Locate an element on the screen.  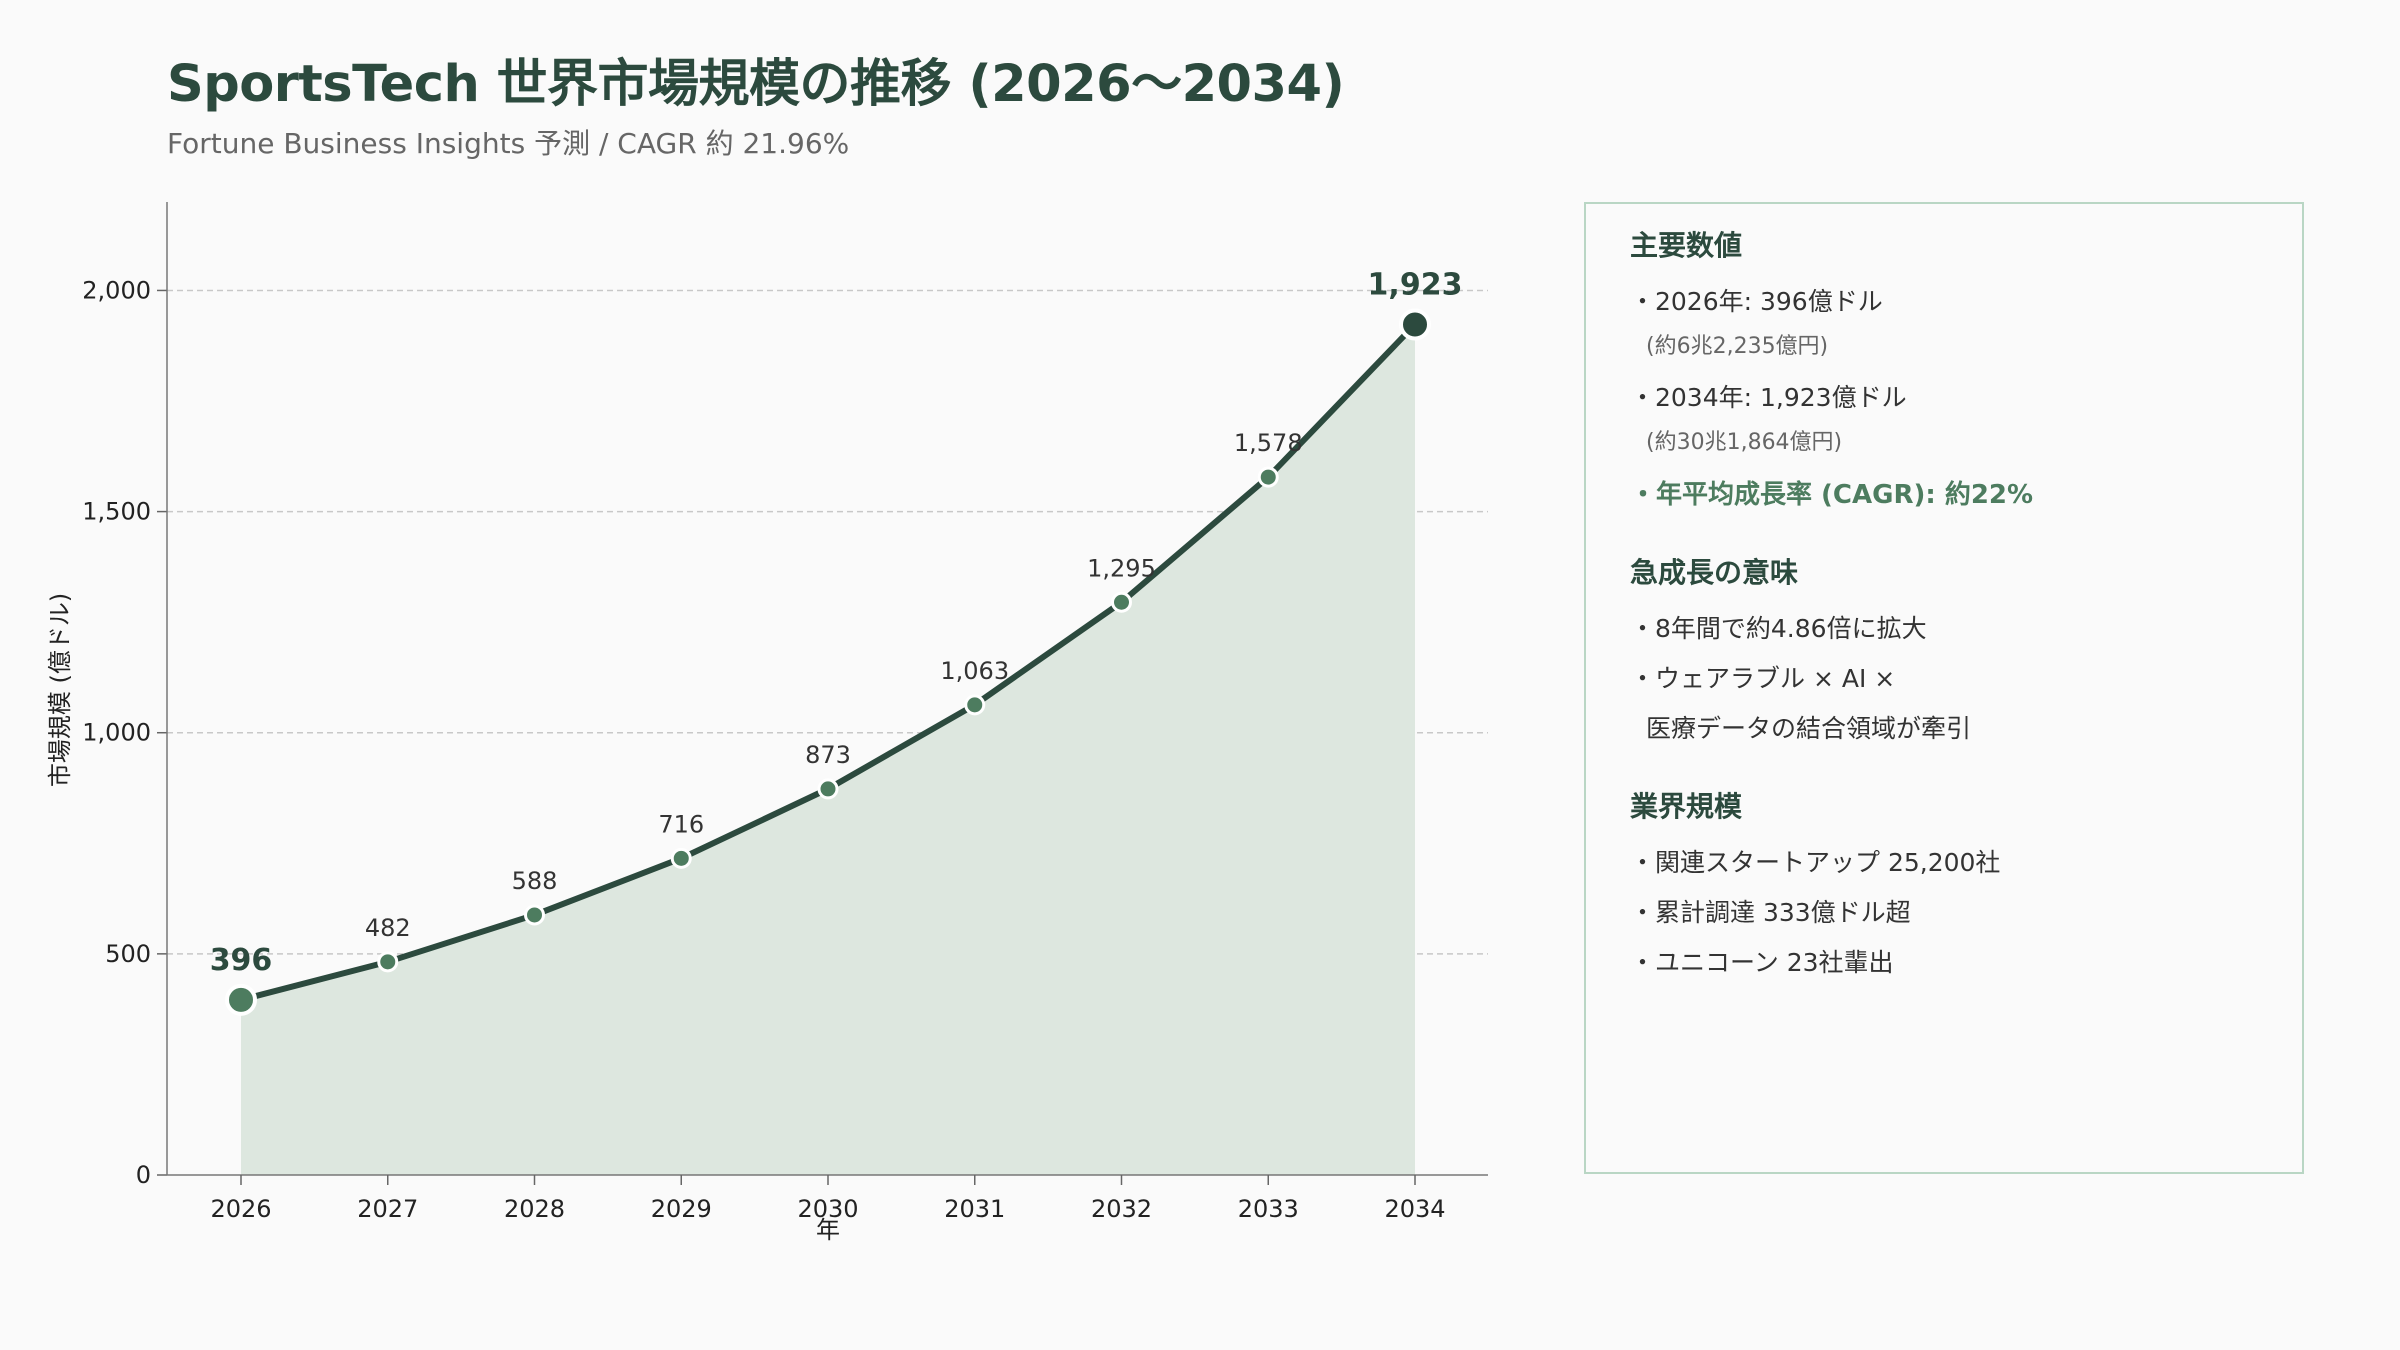
y-tick-label: 500 is located at coordinates (128, 954).